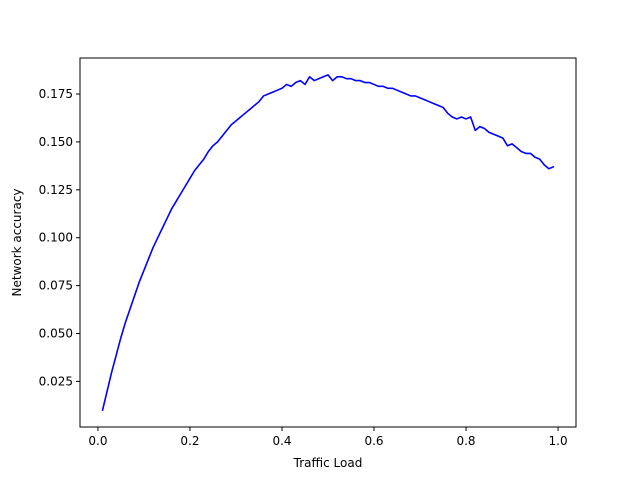 The width and height of the screenshot is (640, 480). What do you see at coordinates (558, 441) in the screenshot?
I see `x-tick-label: 1.0` at bounding box center [558, 441].